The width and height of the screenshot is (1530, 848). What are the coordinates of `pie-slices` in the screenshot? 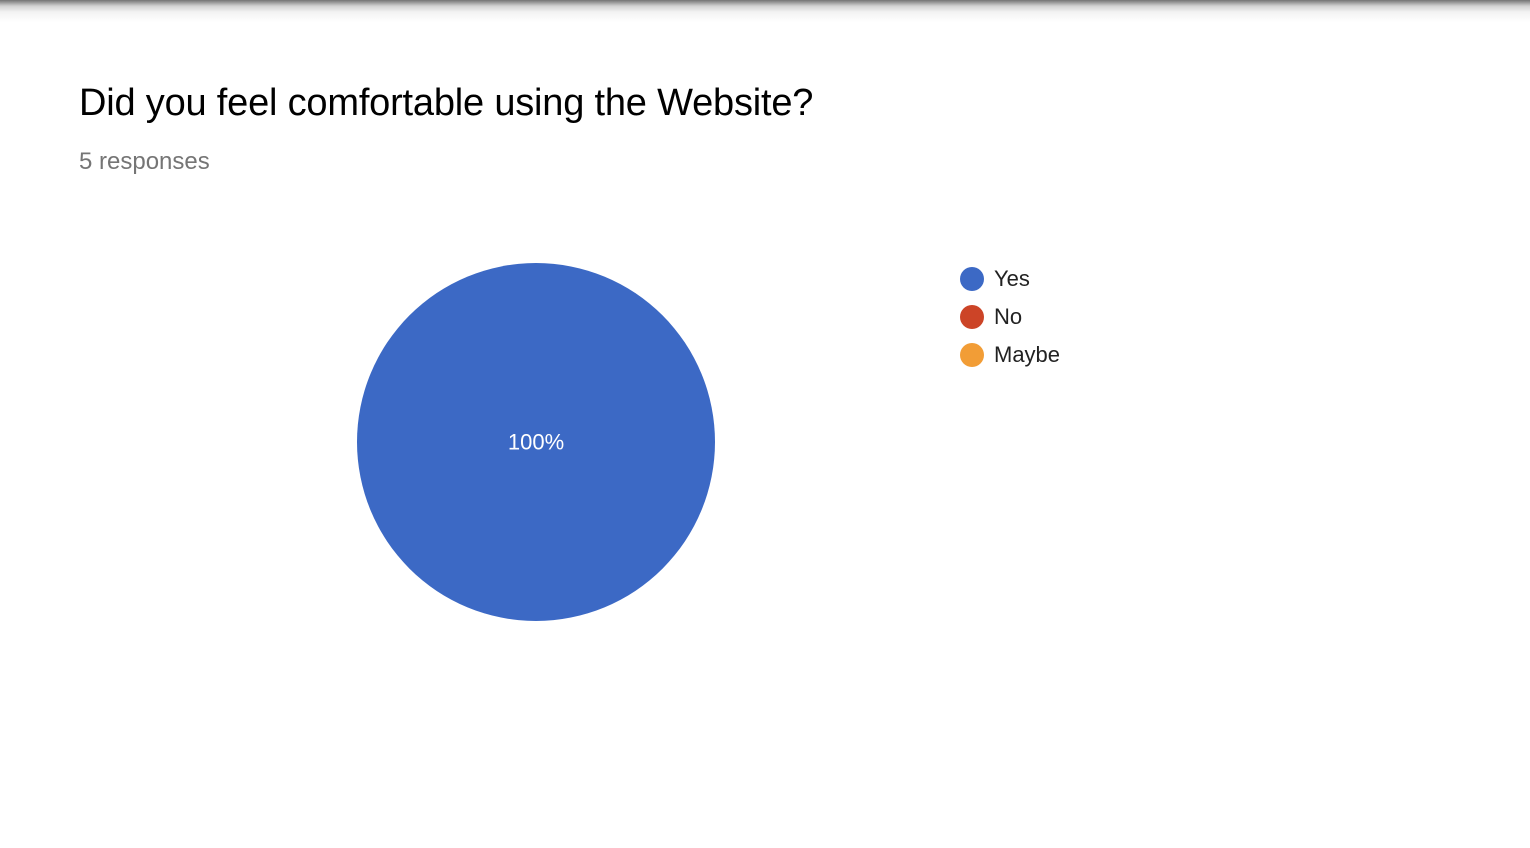 It's located at (536, 442).